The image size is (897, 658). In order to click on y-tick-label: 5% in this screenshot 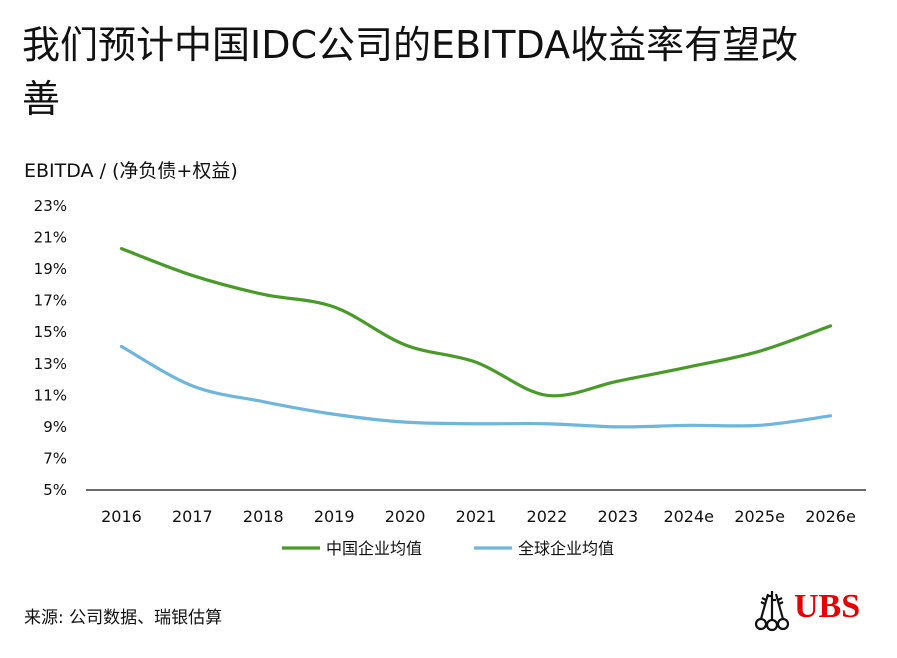, I will do `click(55, 490)`.